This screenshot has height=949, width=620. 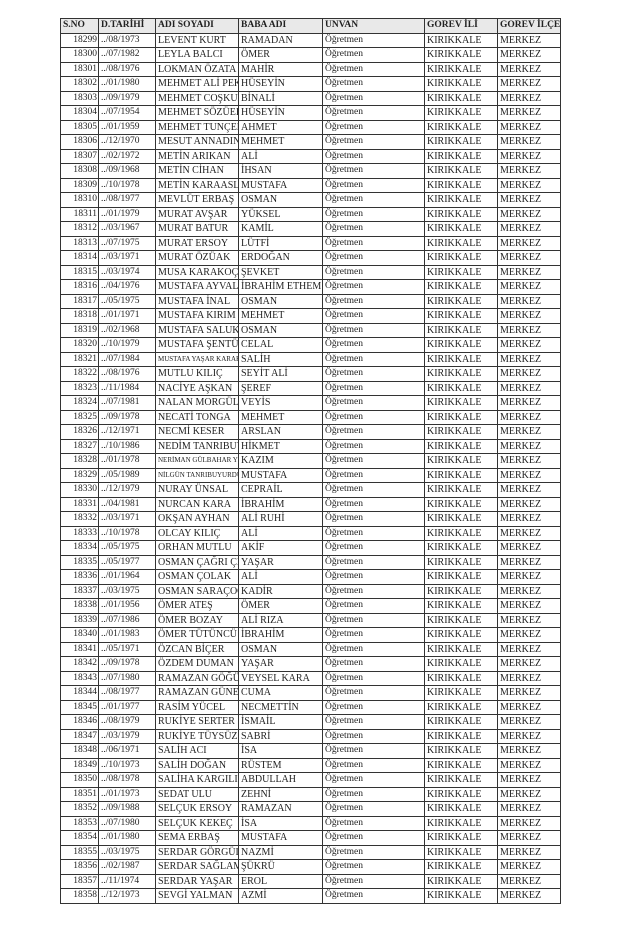 I want to click on birth-date-cell: ../02/1968, so click(x=127, y=330).